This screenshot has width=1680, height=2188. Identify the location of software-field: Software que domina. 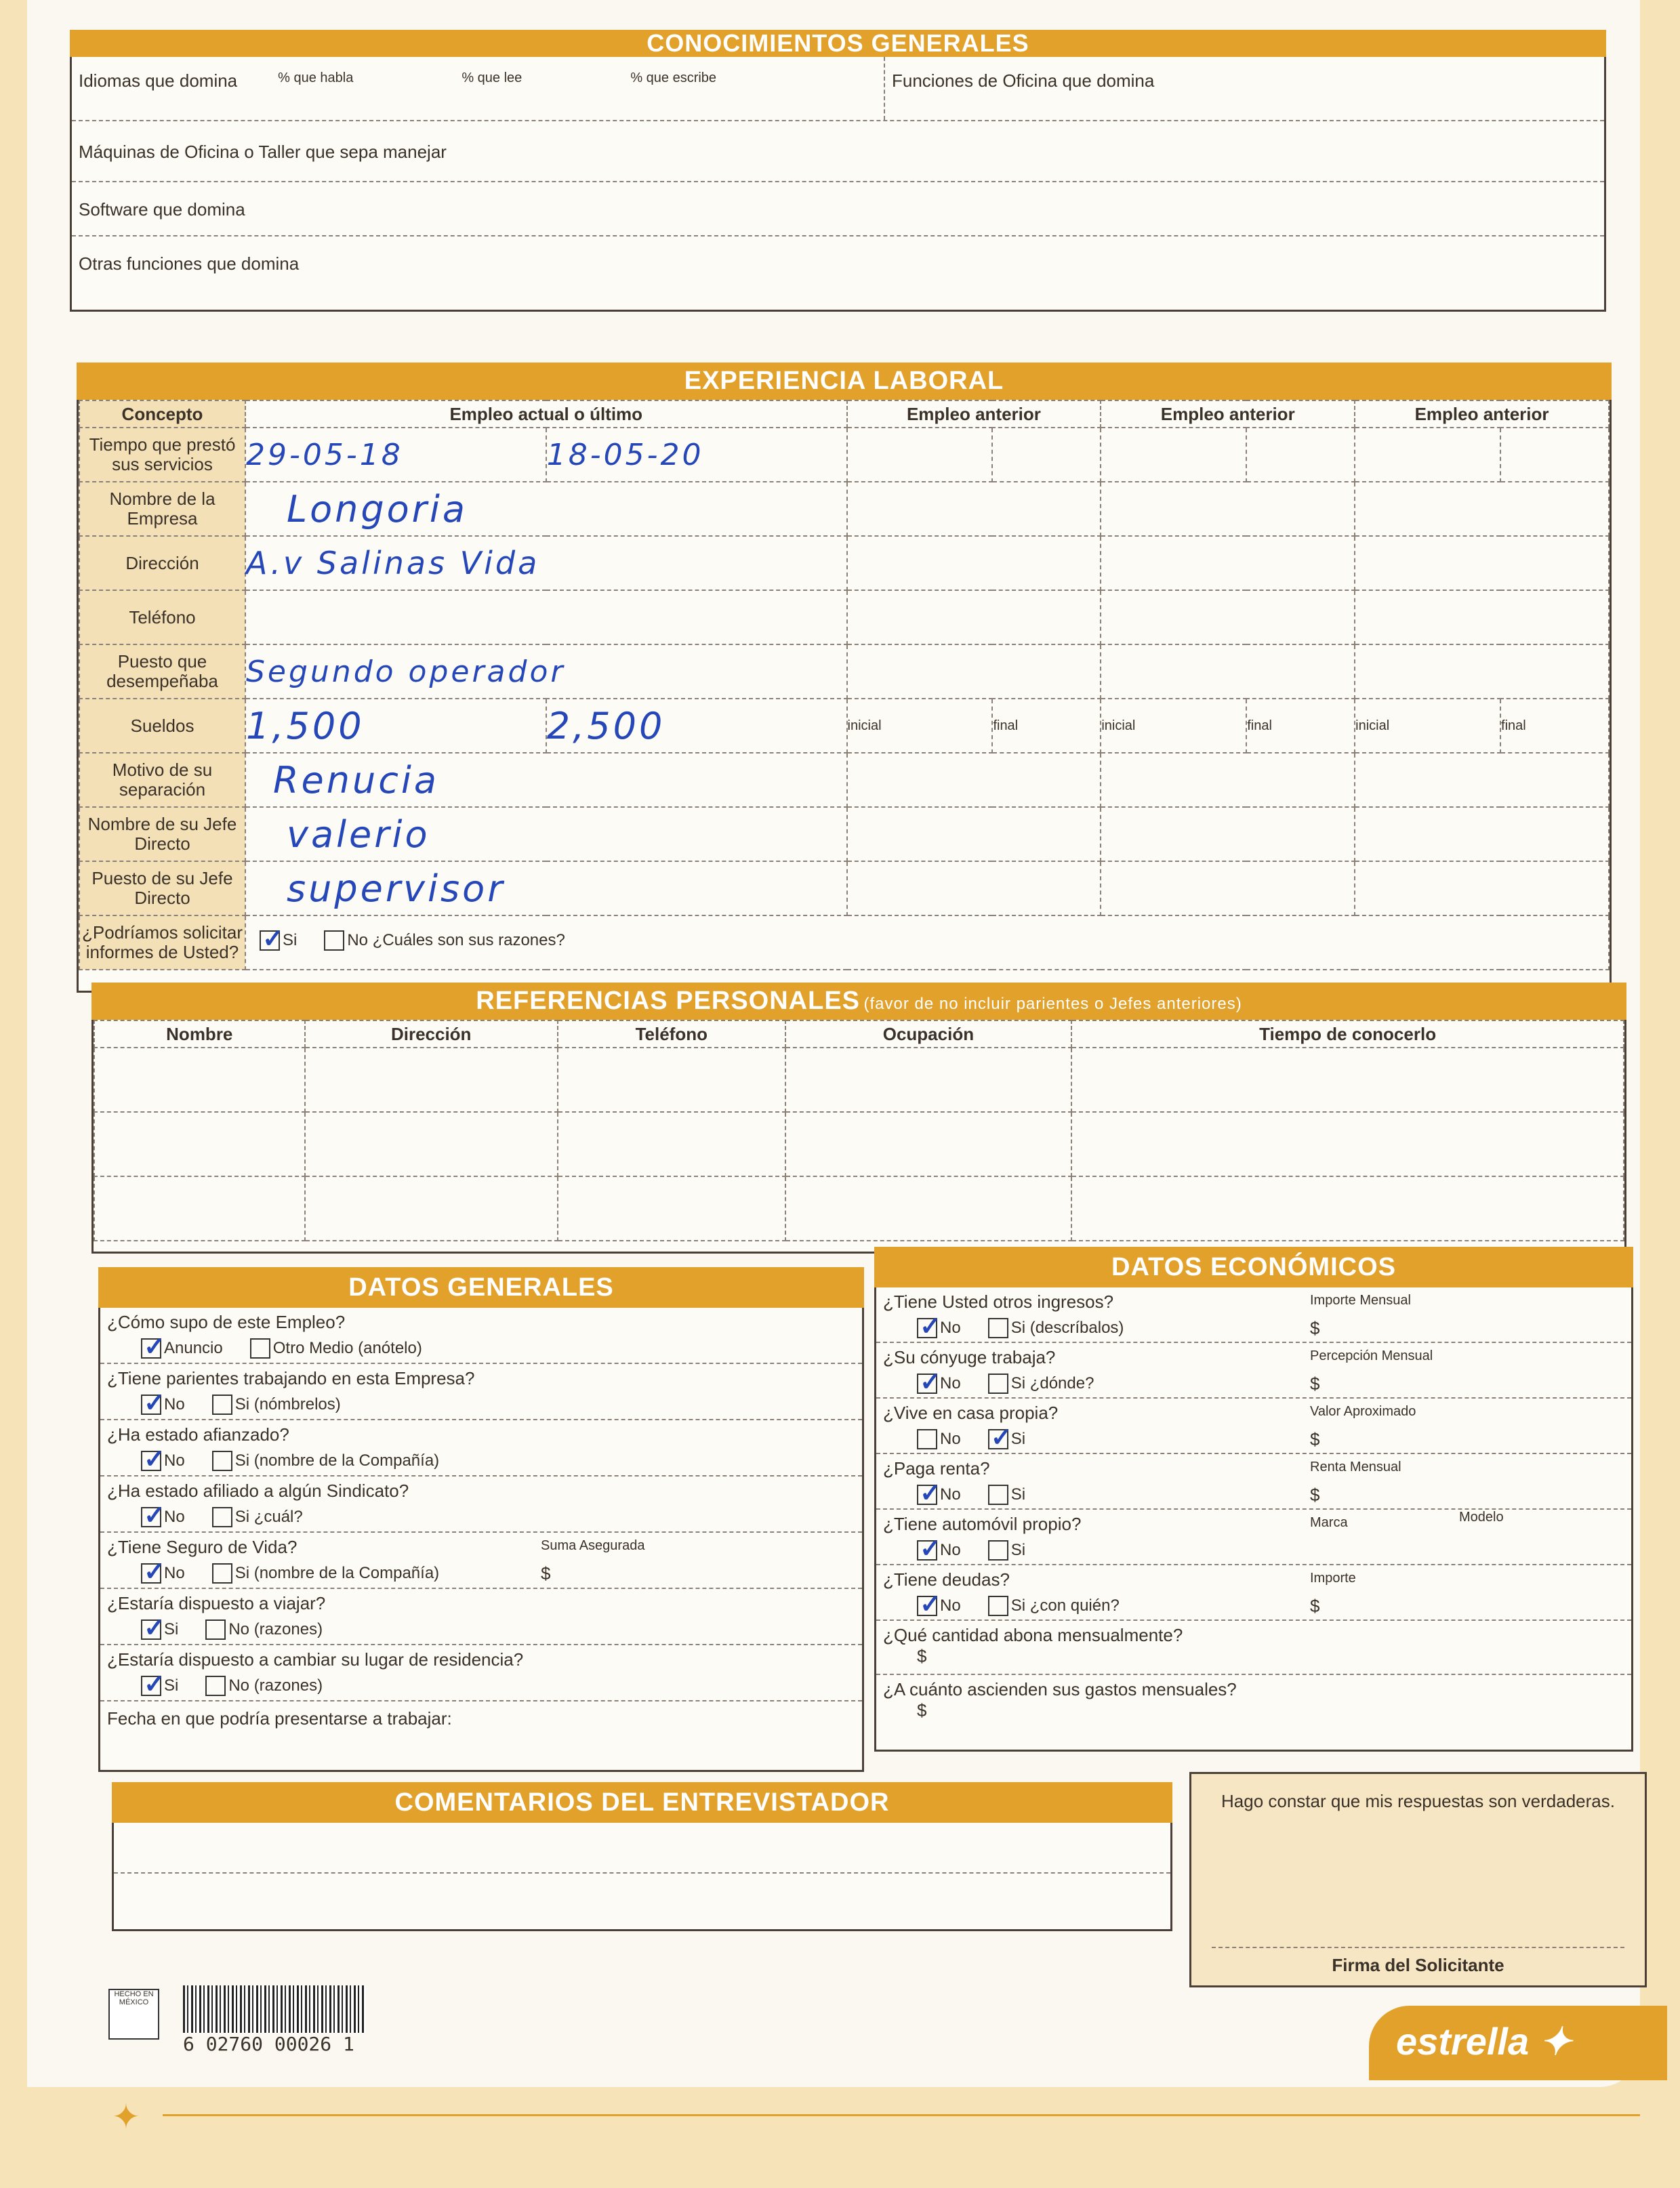
(838, 209).